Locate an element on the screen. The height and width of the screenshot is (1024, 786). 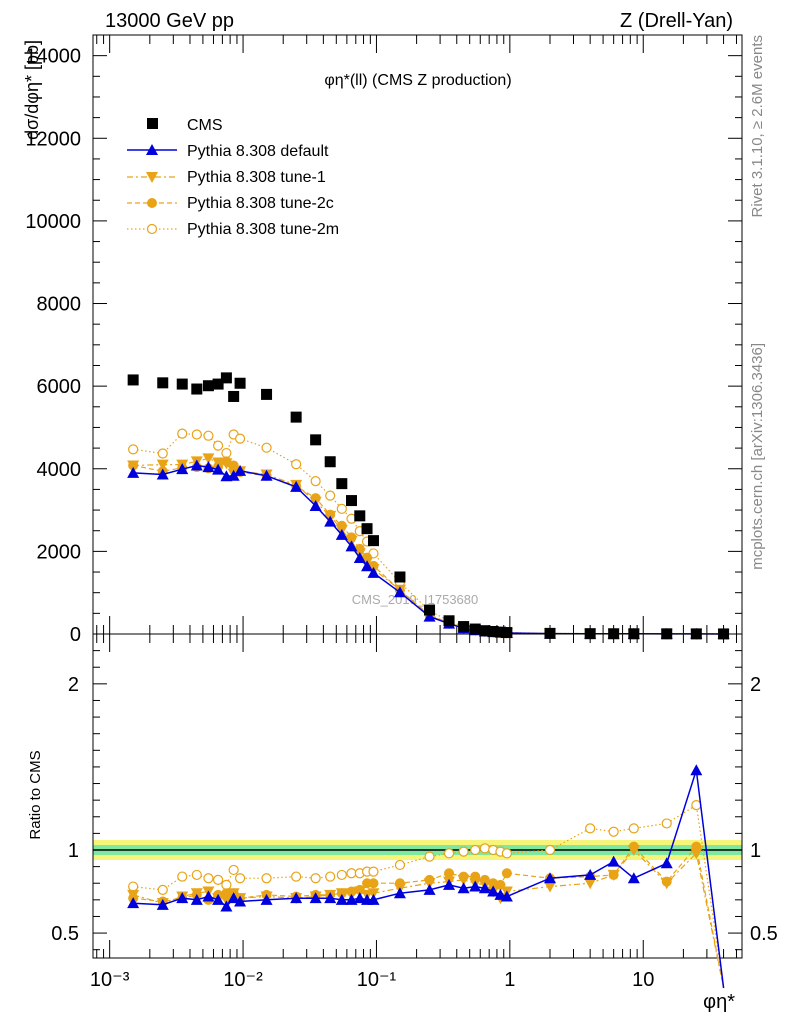
x-tick-label: 10⁻¹ is located at coordinates (377, 980).